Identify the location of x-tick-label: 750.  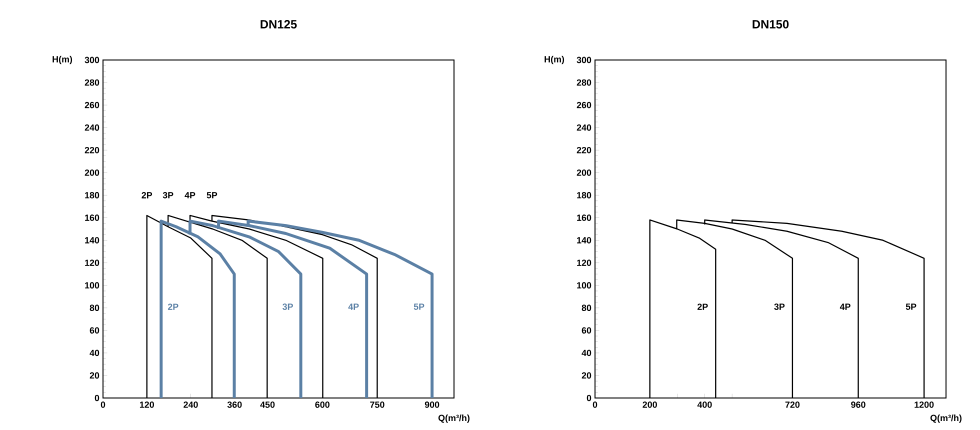
(377, 405).